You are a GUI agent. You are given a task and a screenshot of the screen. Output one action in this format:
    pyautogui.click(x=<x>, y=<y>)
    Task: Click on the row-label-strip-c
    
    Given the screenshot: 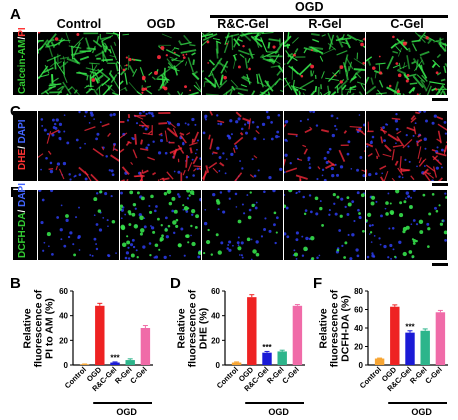 What is the action you would take?
    pyautogui.click(x=25, y=146)
    